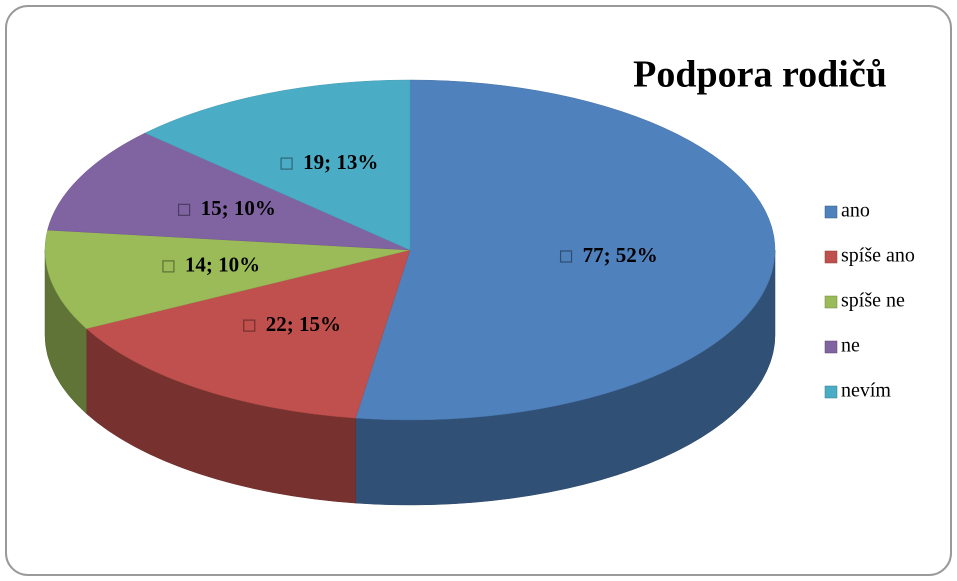 The width and height of the screenshot is (957, 581). I want to click on data-label: 22; 15%, so click(303, 324).